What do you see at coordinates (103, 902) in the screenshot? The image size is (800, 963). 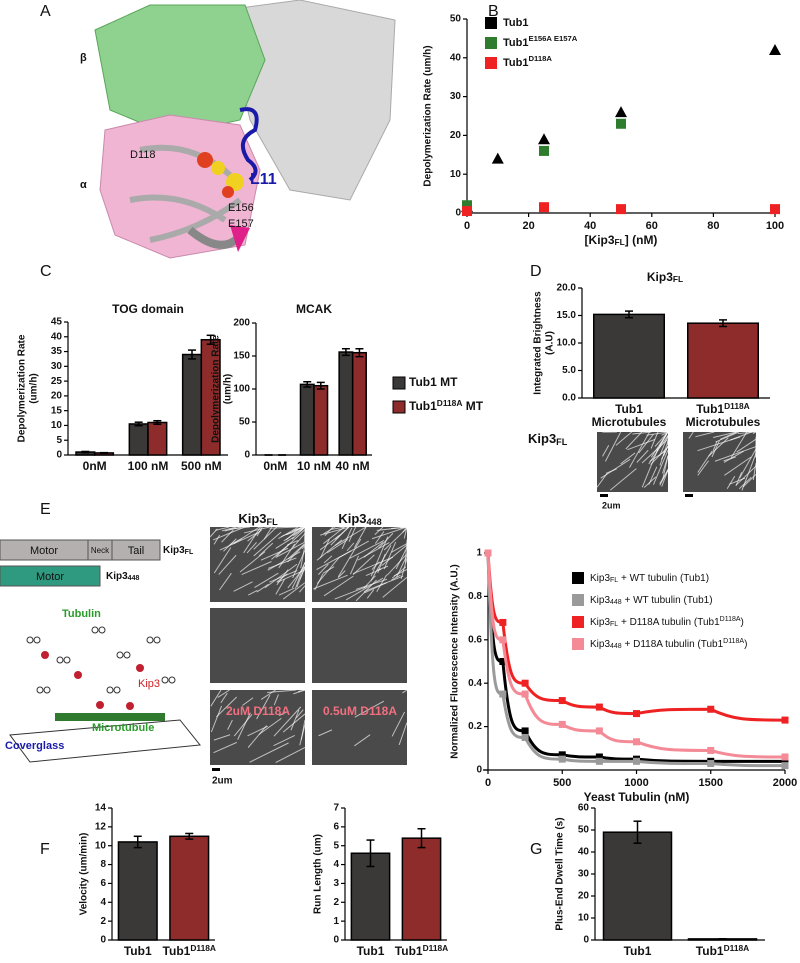 I see `y-tick-label: 4` at bounding box center [103, 902].